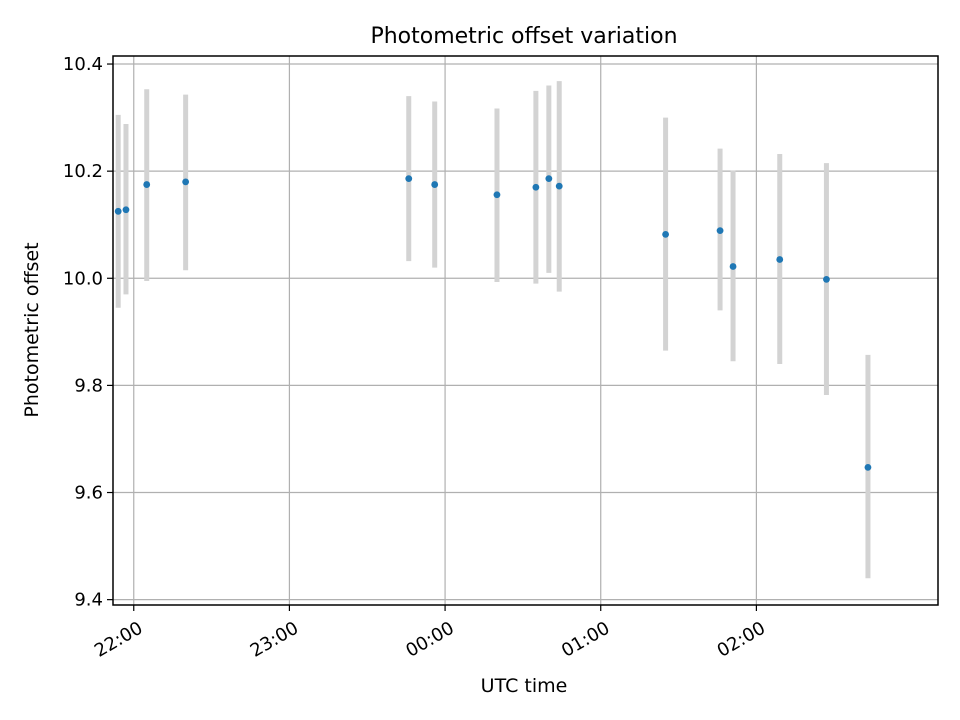  I want to click on y-tick-label: 9.8, so click(88, 385).